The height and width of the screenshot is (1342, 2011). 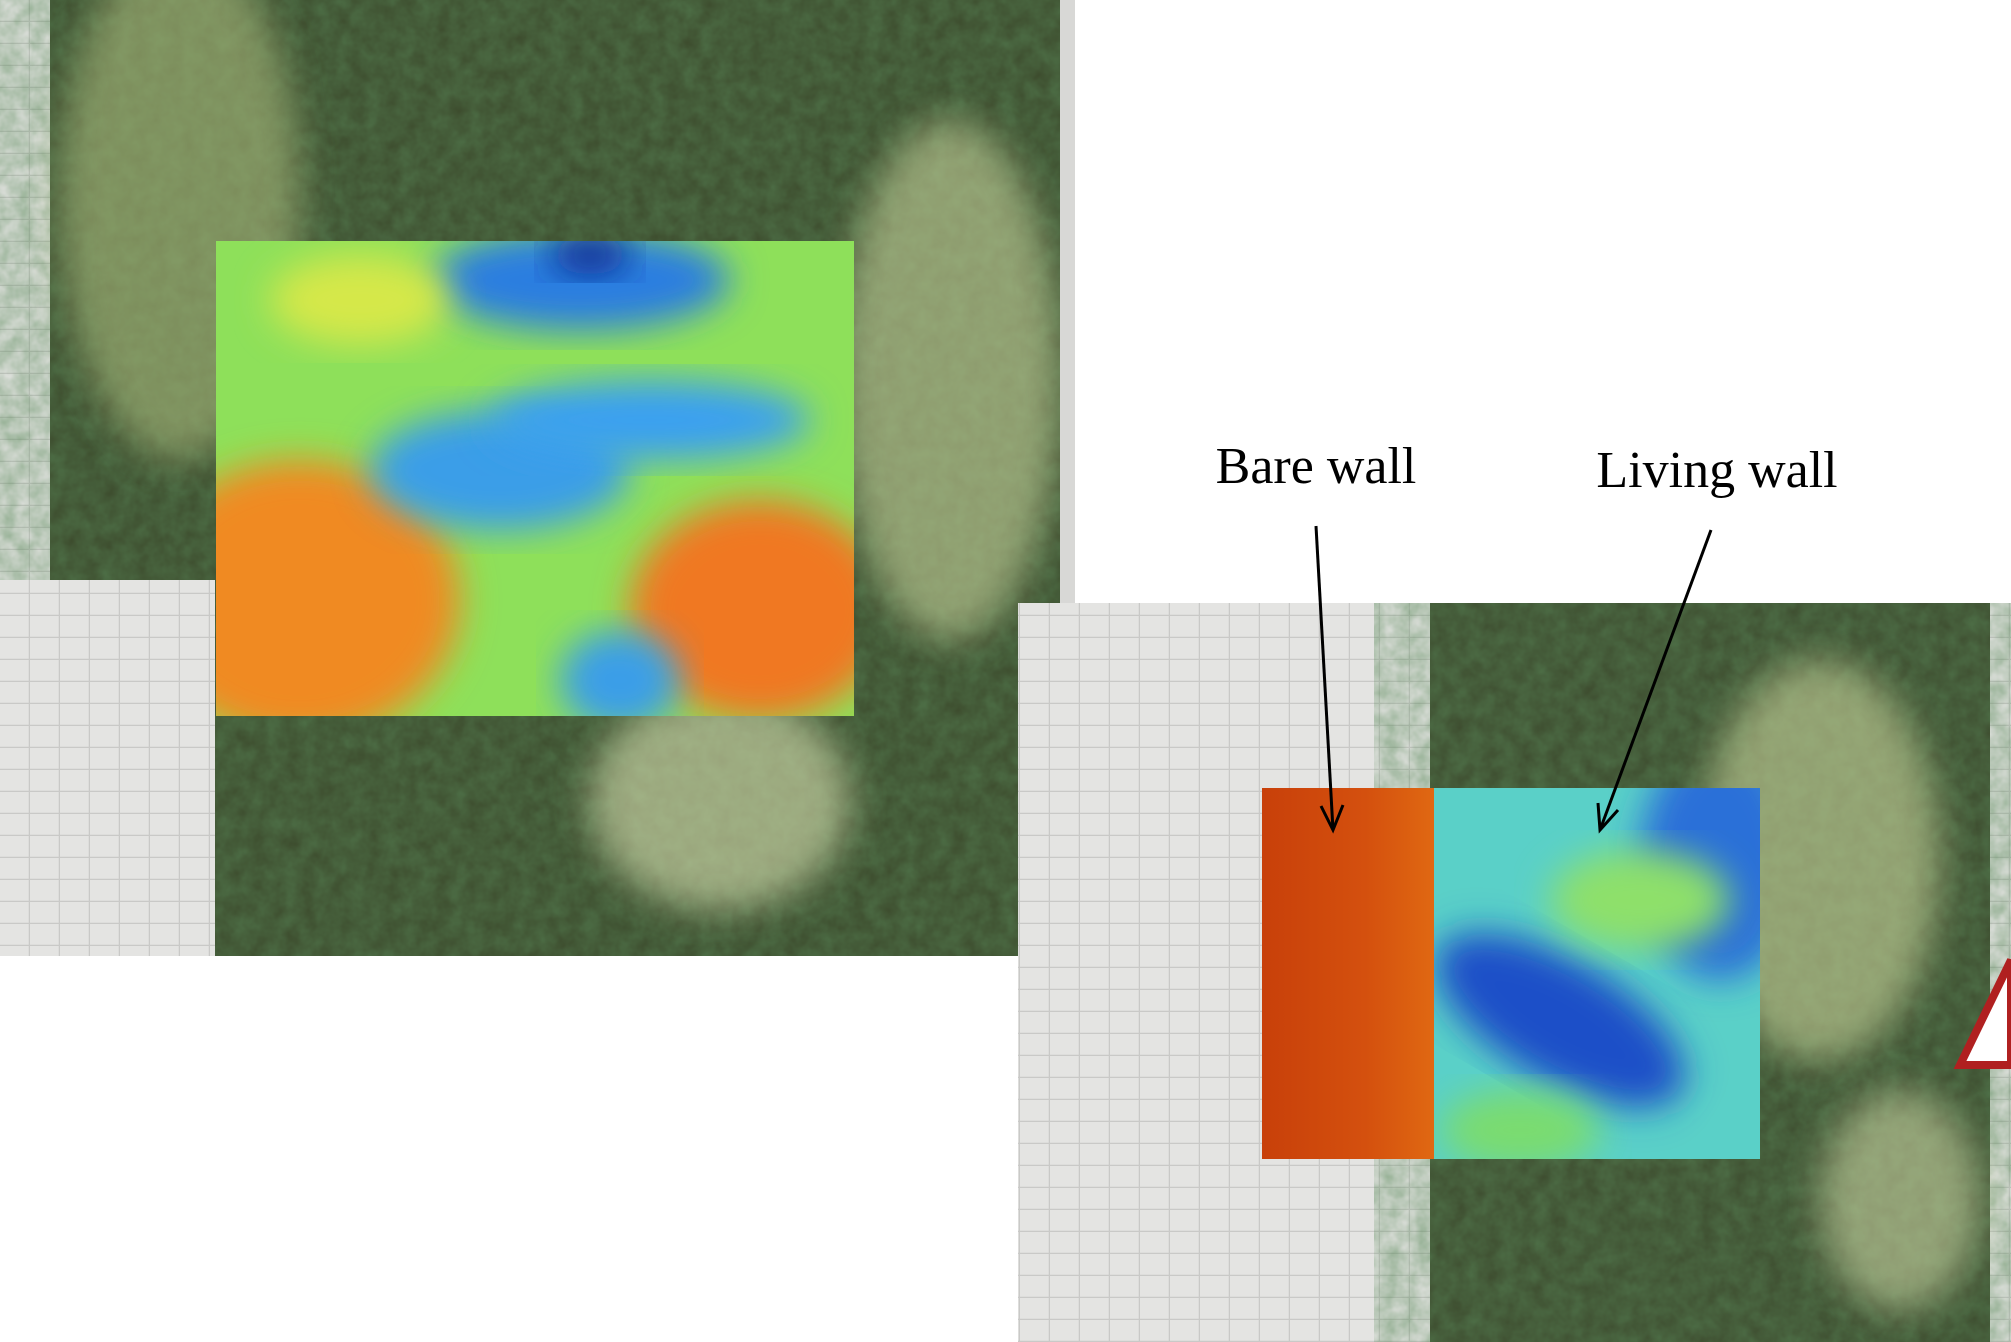 What do you see at coordinates (1716, 470) in the screenshot?
I see `label: Living wall` at bounding box center [1716, 470].